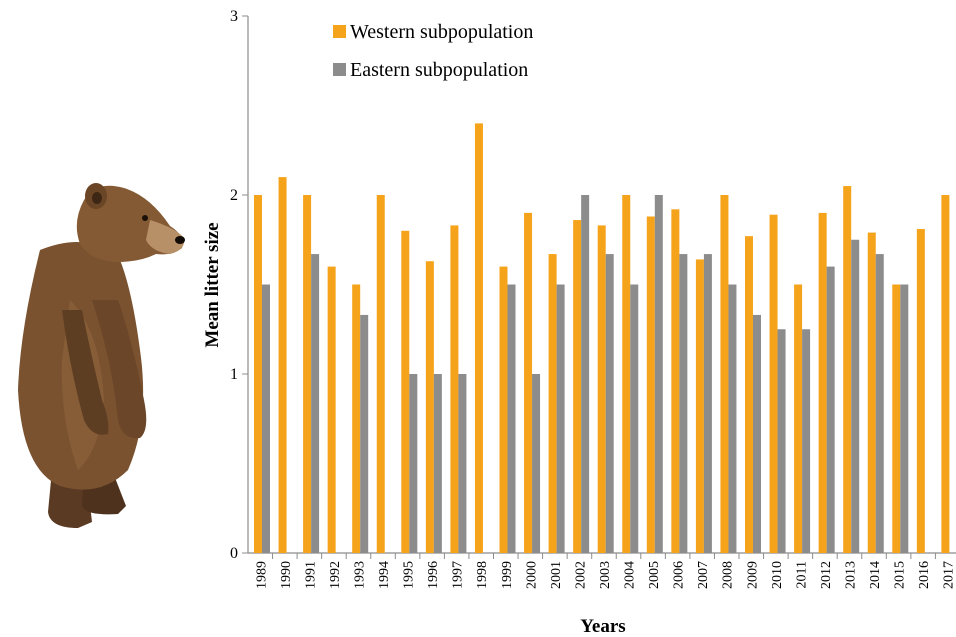 This screenshot has height=637, width=956. What do you see at coordinates (732, 418) in the screenshot?
I see `bar-eastern-2008` at bounding box center [732, 418].